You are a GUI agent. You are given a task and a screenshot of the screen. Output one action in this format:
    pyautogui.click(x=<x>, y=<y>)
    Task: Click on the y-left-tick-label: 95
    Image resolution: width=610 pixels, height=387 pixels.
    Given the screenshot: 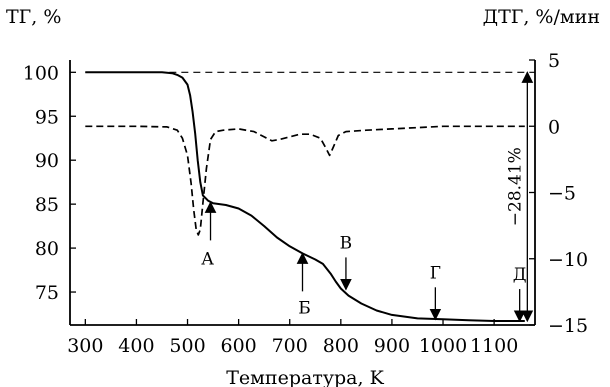 What is the action you would take?
    pyautogui.click(x=47, y=117)
    